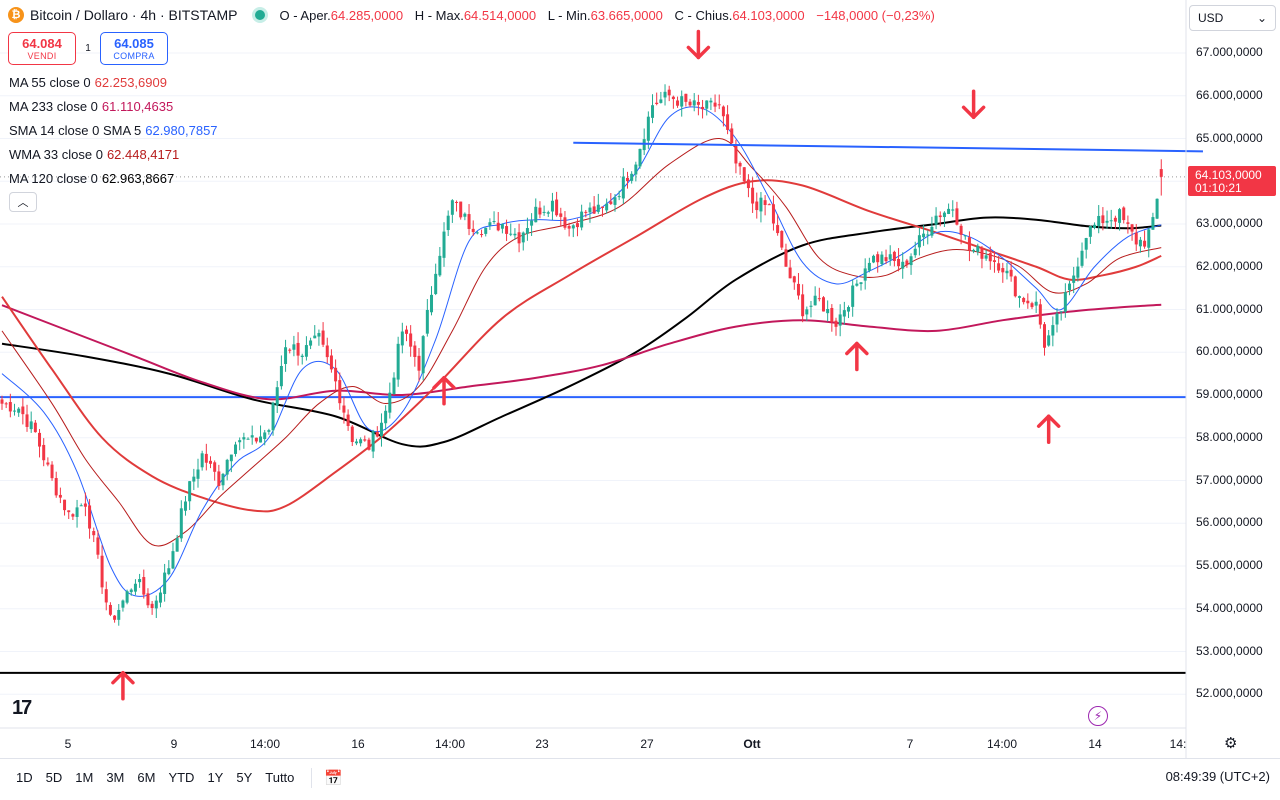  I want to click on range-5y: 5Y, so click(244, 777).